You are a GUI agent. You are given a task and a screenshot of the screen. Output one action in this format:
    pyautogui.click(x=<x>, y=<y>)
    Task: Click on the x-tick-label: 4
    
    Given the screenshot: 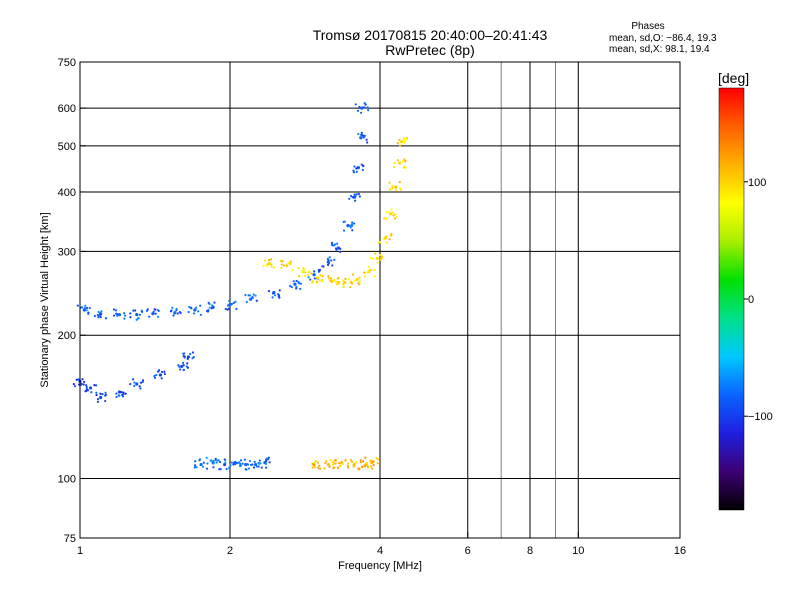 What is the action you would take?
    pyautogui.click(x=380, y=551)
    